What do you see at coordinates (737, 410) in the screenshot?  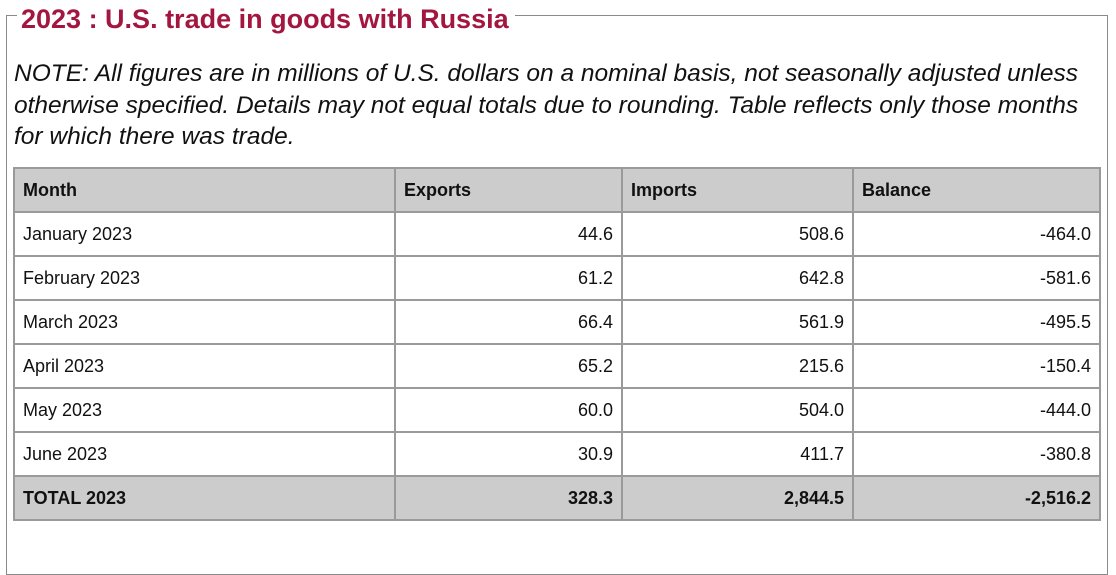 I see `cell-imports: 504.0` at bounding box center [737, 410].